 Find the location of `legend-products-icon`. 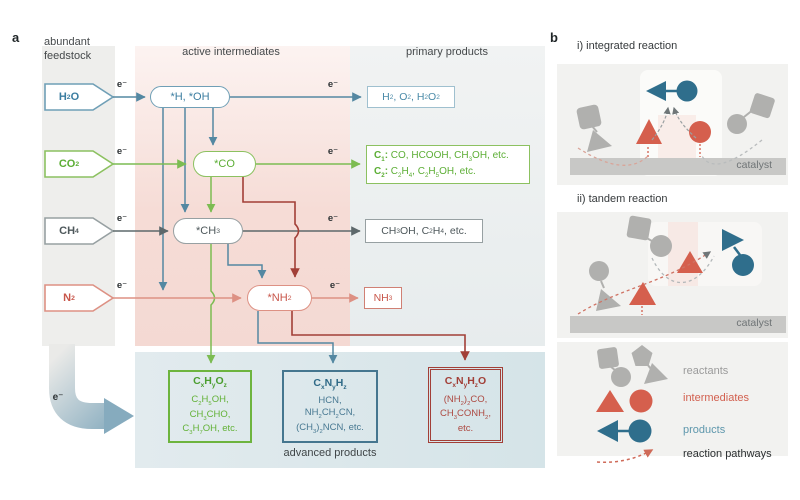

legend-products-icon is located at coordinates (624, 431).